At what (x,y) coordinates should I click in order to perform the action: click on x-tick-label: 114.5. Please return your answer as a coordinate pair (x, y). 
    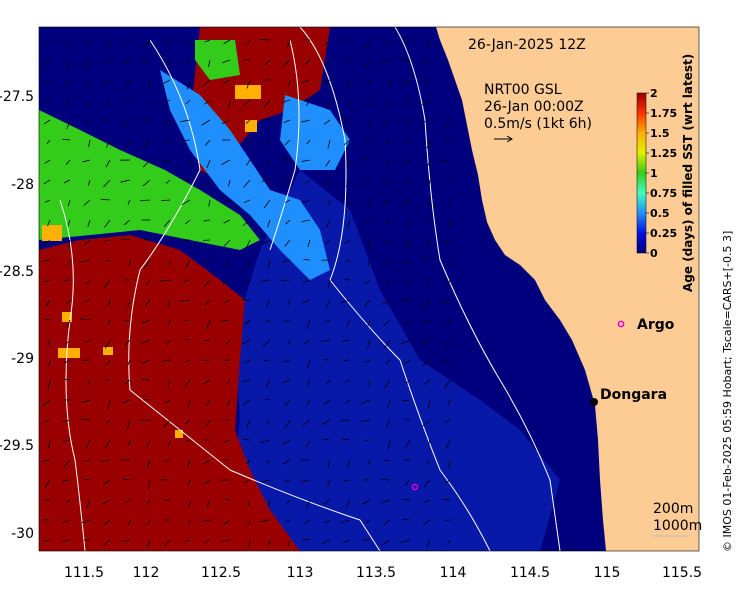
    Looking at the image, I should click on (530, 573).